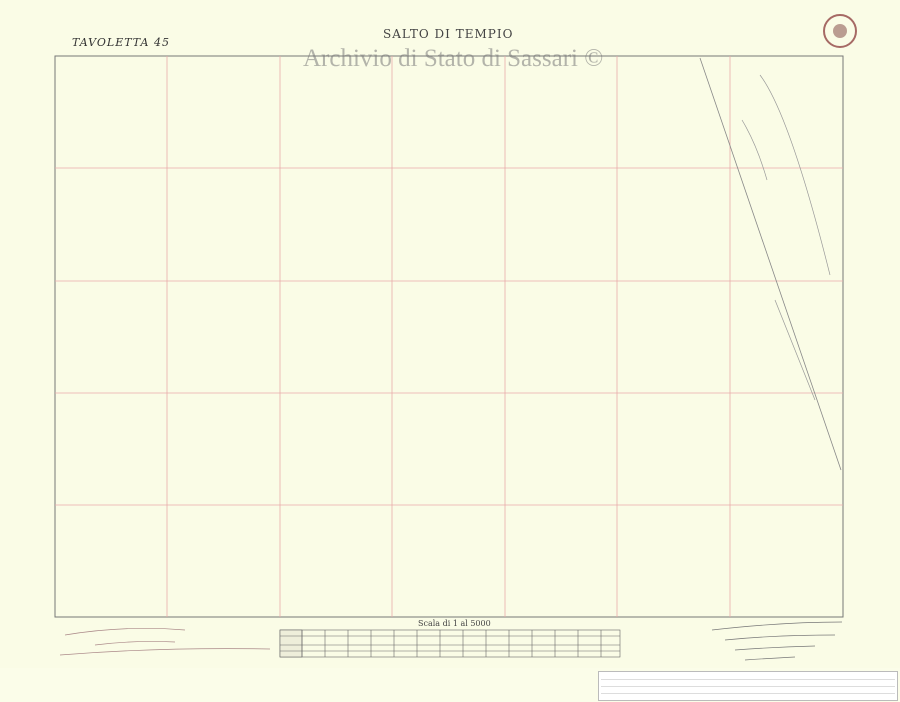 The height and width of the screenshot is (702, 900). I want to click on catalog-metadata-box, so click(748, 686).